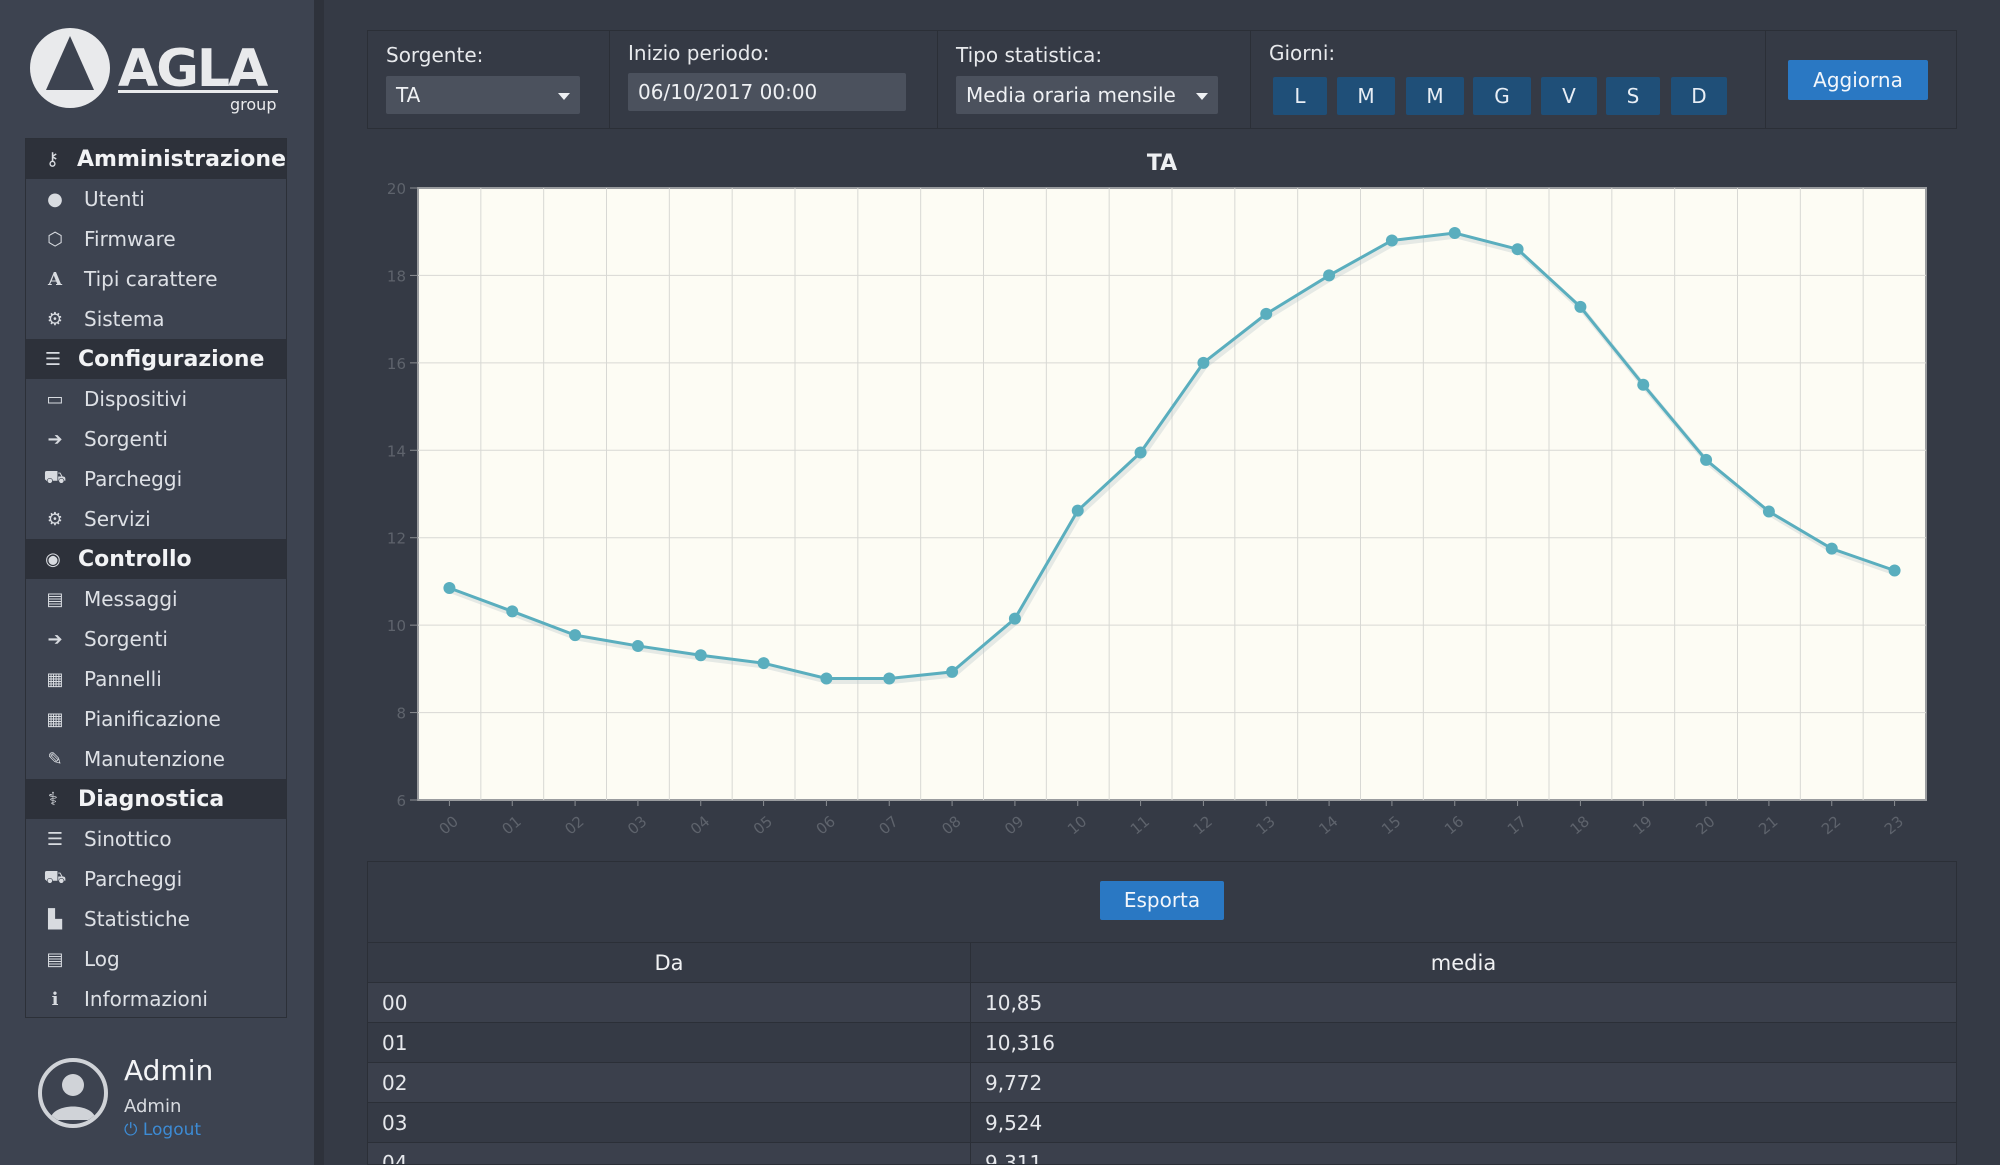  I want to click on logo-sub: group, so click(253, 104).